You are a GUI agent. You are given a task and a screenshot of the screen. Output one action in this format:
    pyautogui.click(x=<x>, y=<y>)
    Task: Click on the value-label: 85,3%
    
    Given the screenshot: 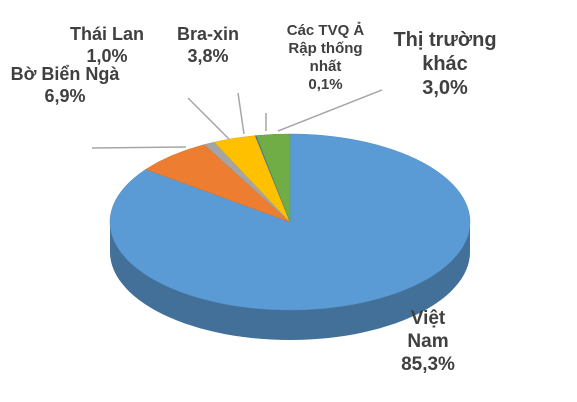 What is the action you would take?
    pyautogui.click(x=428, y=364)
    